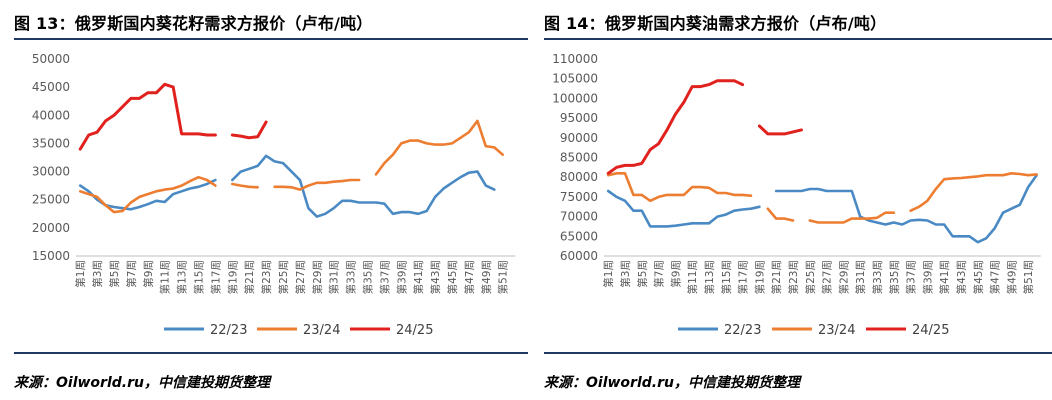  I want to click on y-tick-label: 20000, so click(51, 228).